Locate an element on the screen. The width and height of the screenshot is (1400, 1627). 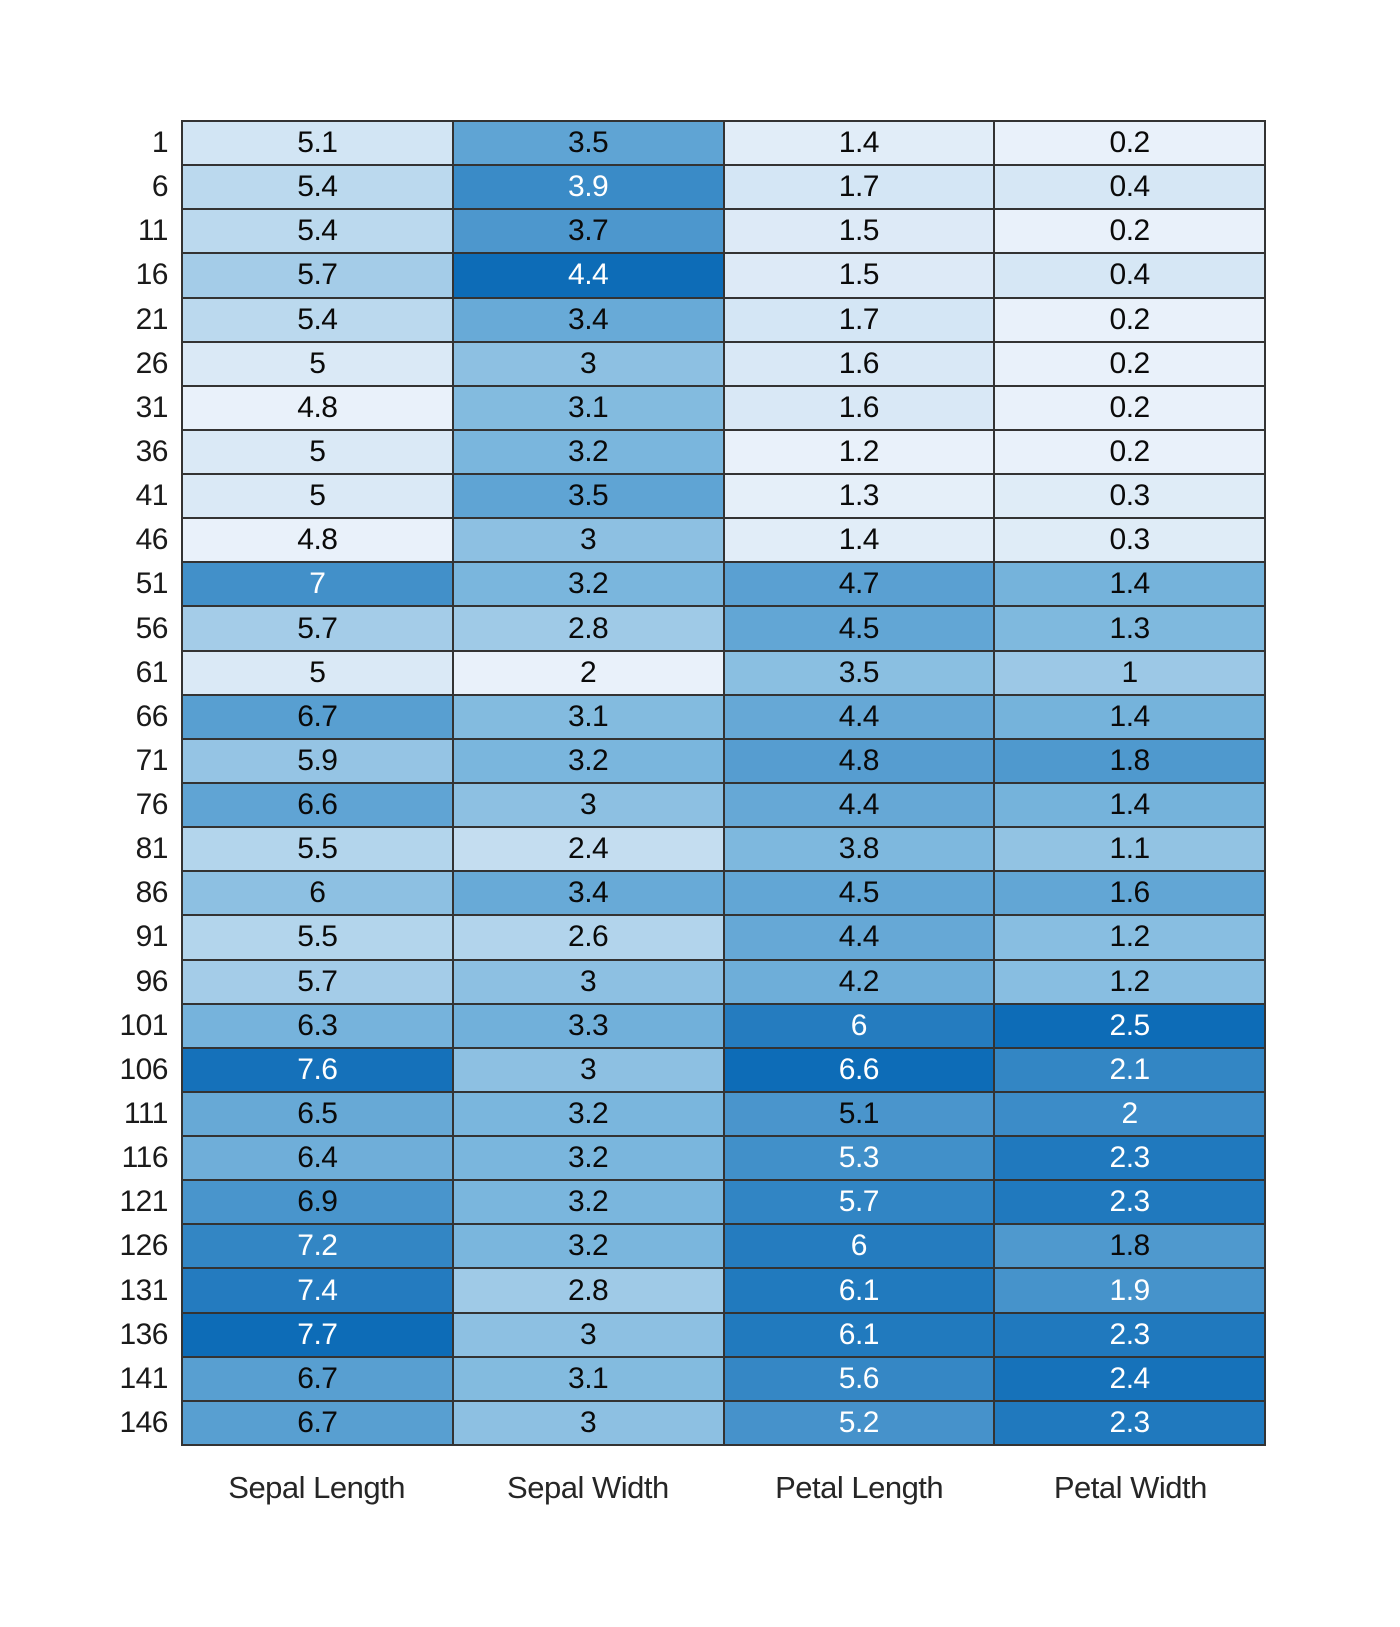
heatmap-cell: 5.9 is located at coordinates (317, 760).